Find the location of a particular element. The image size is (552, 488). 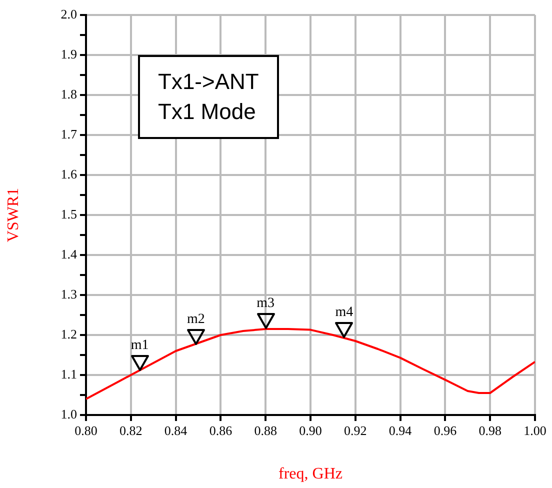

x-tick-label: 0.96 is located at coordinates (446, 430).